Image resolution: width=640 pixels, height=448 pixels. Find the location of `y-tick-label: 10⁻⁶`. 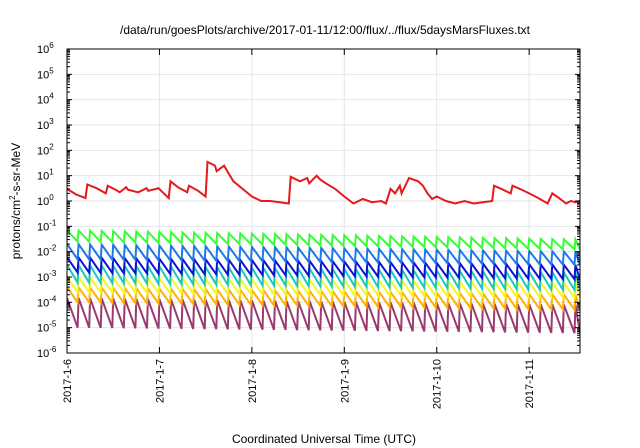

y-tick-label: 10⁻⁶ is located at coordinates (47, 352).